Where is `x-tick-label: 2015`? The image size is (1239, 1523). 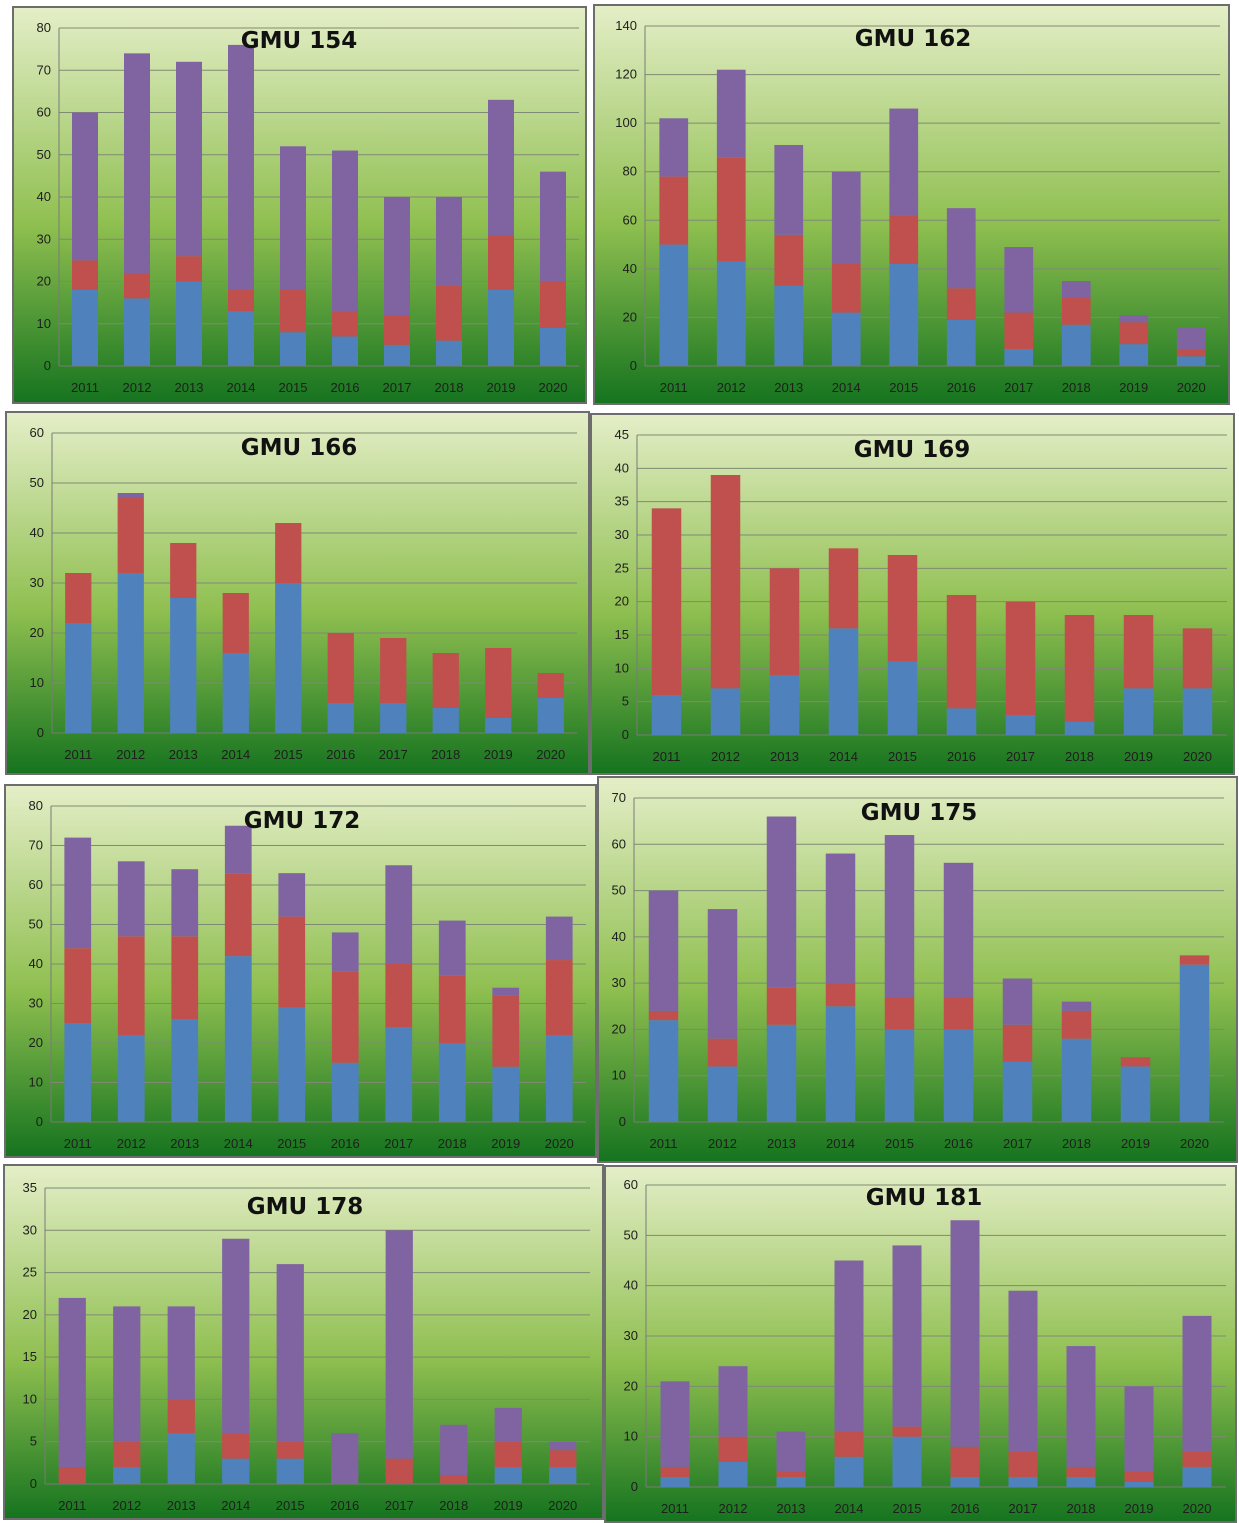
x-tick-label: 2015 is located at coordinates (288, 754).